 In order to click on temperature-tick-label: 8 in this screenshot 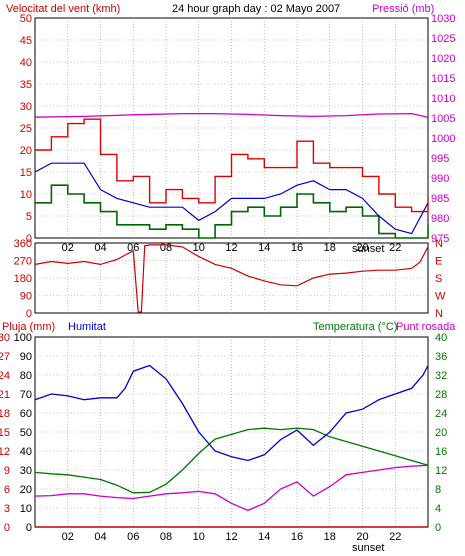, I will do `click(438, 490)`.